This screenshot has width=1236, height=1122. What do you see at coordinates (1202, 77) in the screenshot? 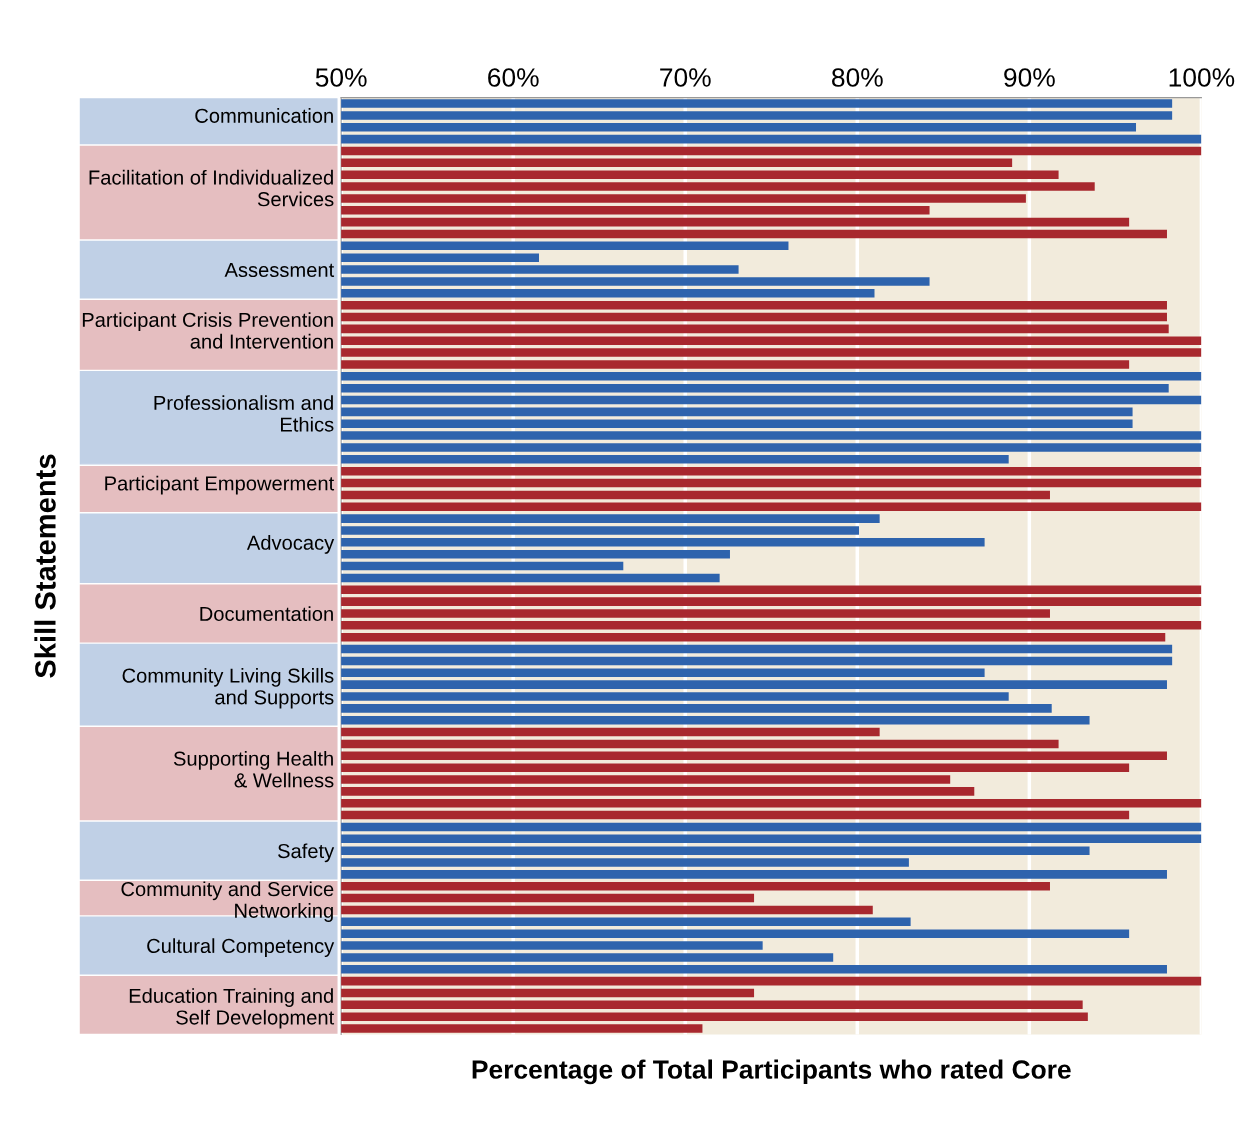
I see `x-tick-label: 100%` at bounding box center [1202, 77].